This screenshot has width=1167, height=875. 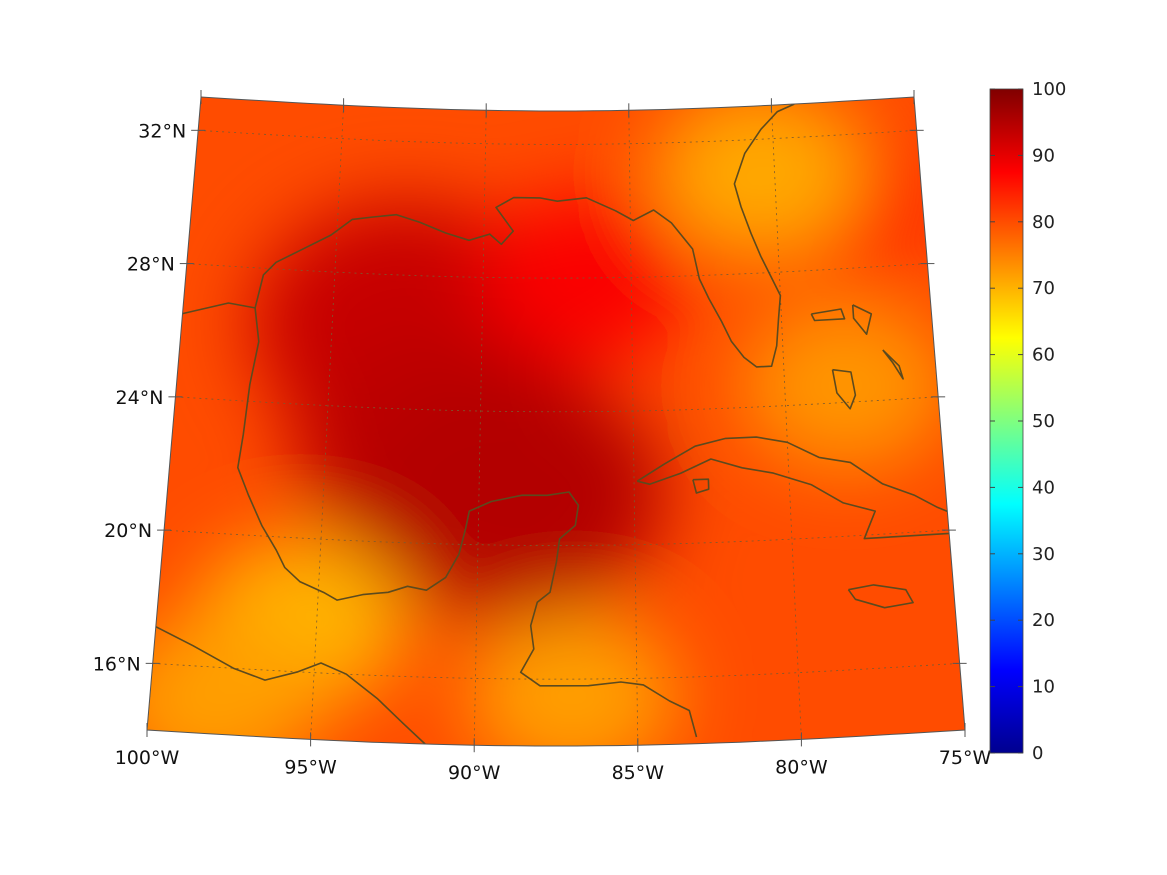 I want to click on lon-tick-label: 85°W, so click(x=638, y=773).